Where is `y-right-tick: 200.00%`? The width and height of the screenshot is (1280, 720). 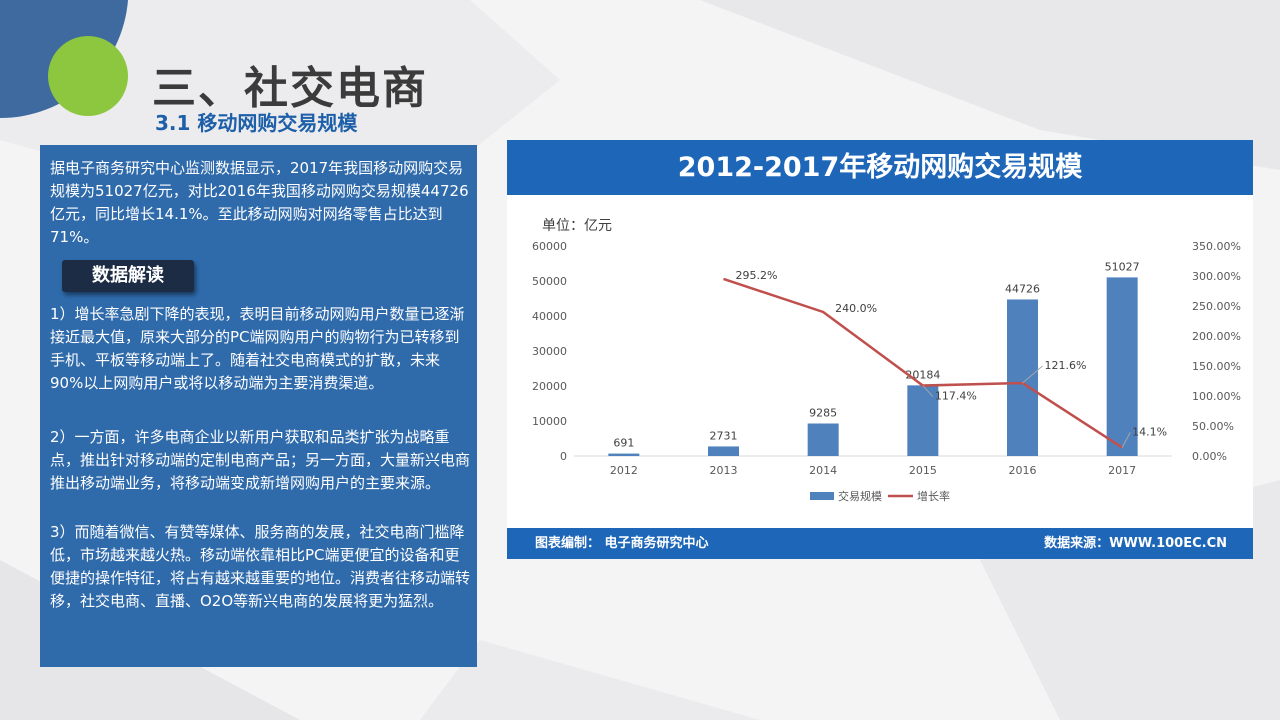
y-right-tick: 200.00% is located at coordinates (1216, 336).